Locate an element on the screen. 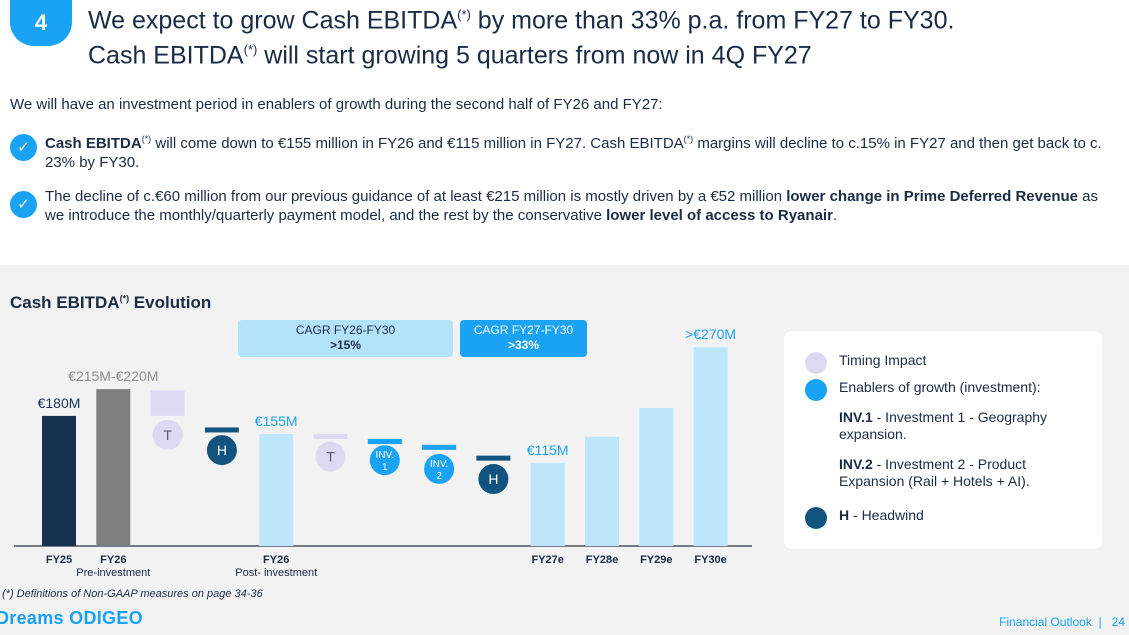  x-label-12: FY30e is located at coordinates (710, 560).